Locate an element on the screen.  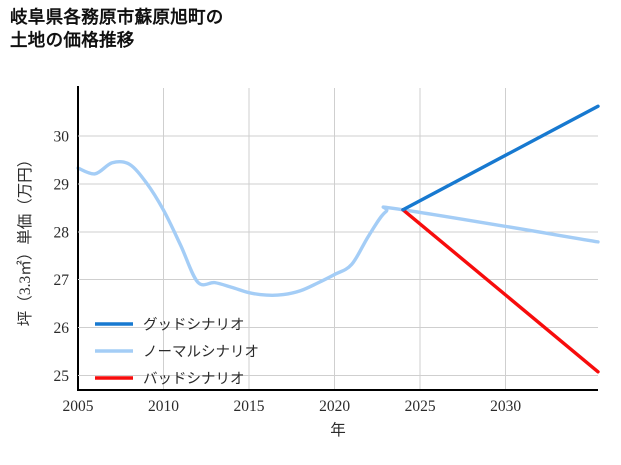
x-tick-label: 2005 is located at coordinates (78, 406).